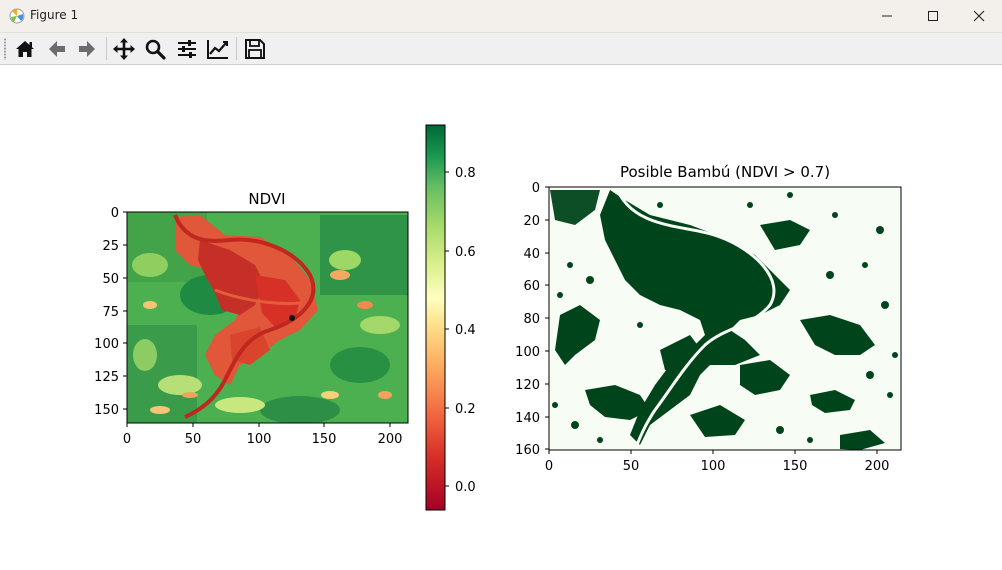 This screenshot has height=570, width=1002. I want to click on home-icon, so click(25, 49).